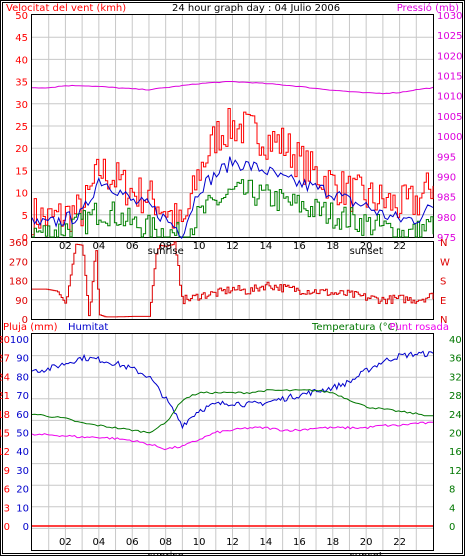 This screenshot has height=556, width=465. Describe the element at coordinates (21, 194) in the screenshot. I see `wind-tick-label: 10` at that location.